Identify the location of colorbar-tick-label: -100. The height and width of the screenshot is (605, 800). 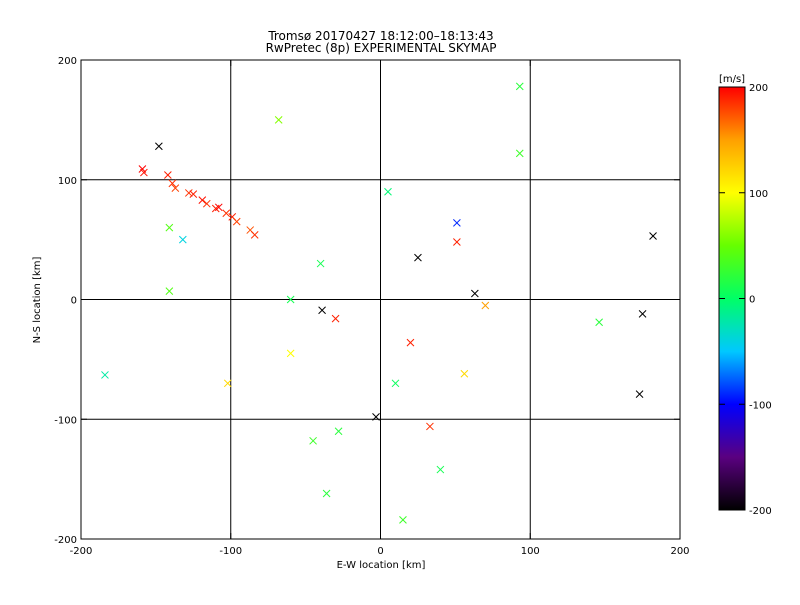
(760, 405).